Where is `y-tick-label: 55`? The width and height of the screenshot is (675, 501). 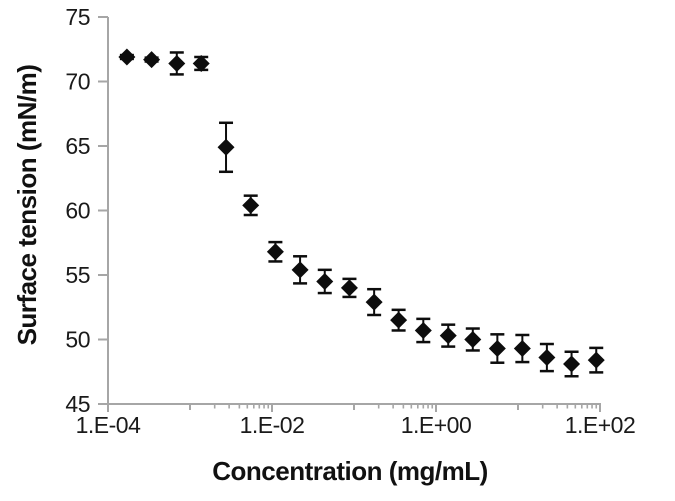
y-tick-label: 55 is located at coordinates (77, 275).